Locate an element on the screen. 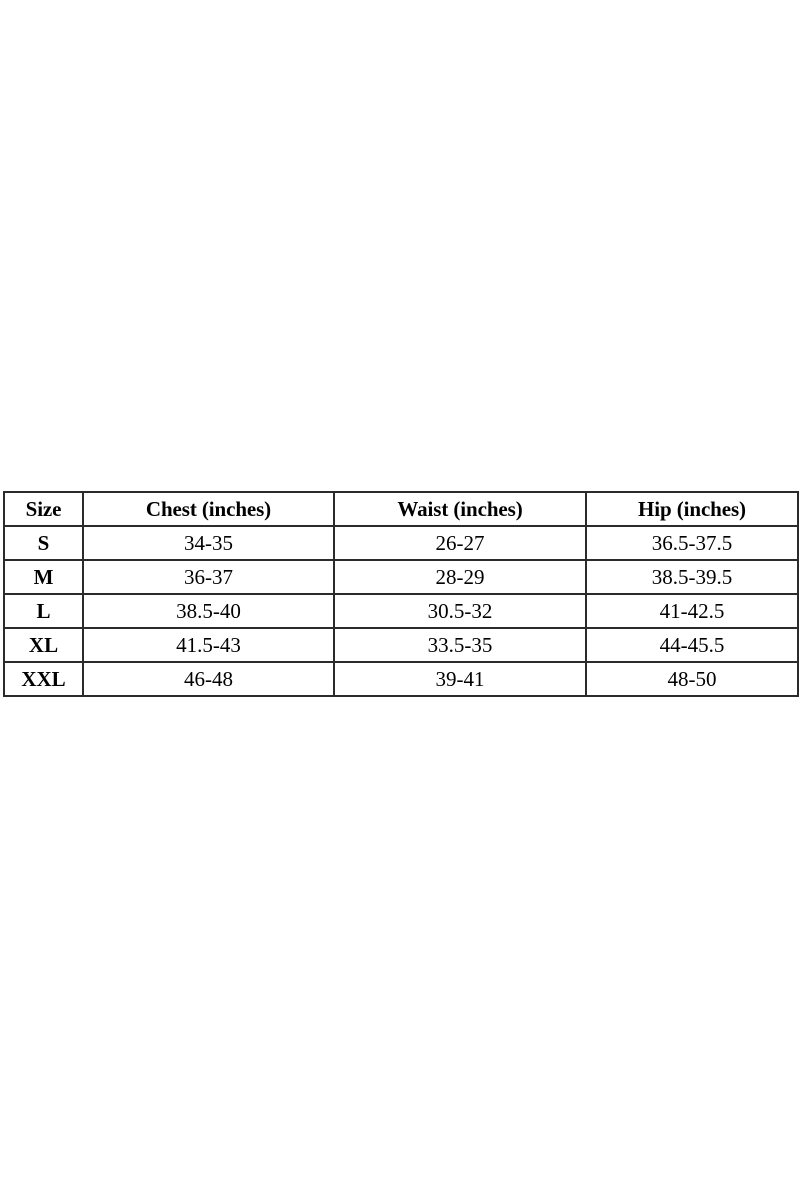 This screenshot has height=1200, width=800. cell-chest: 34-35 is located at coordinates (208, 543).